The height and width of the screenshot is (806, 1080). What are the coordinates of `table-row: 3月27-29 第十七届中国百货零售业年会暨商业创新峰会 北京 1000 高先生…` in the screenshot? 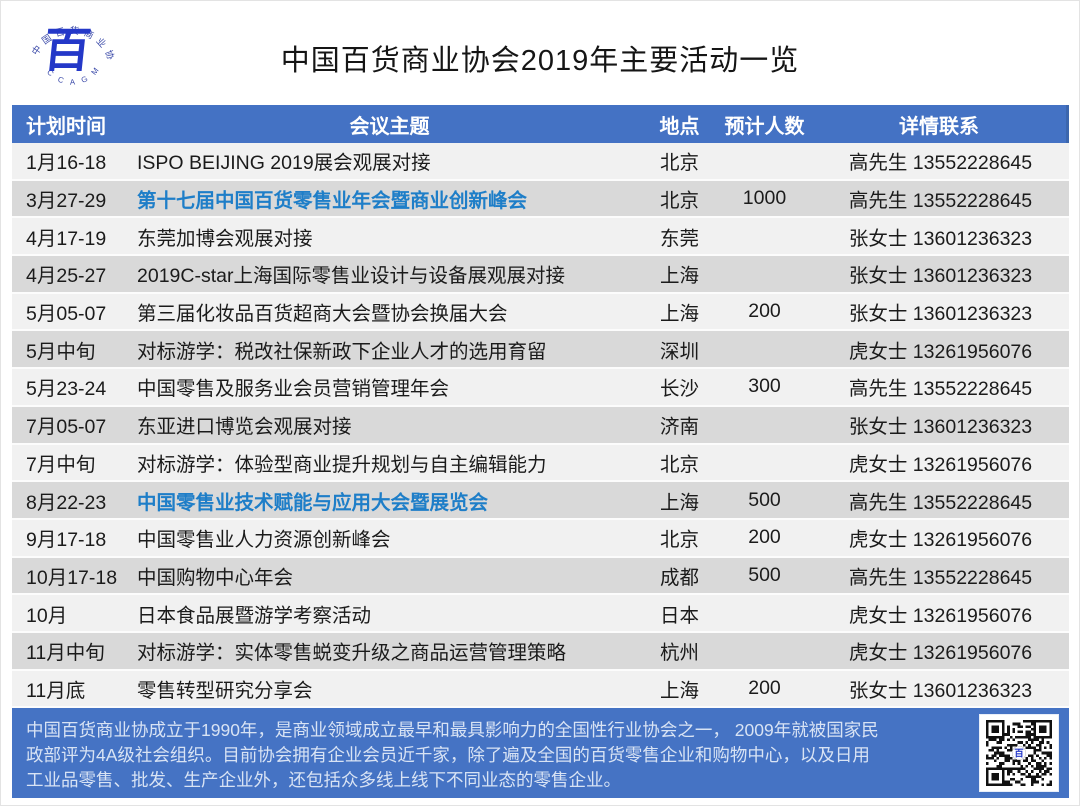 It's located at (540, 199).